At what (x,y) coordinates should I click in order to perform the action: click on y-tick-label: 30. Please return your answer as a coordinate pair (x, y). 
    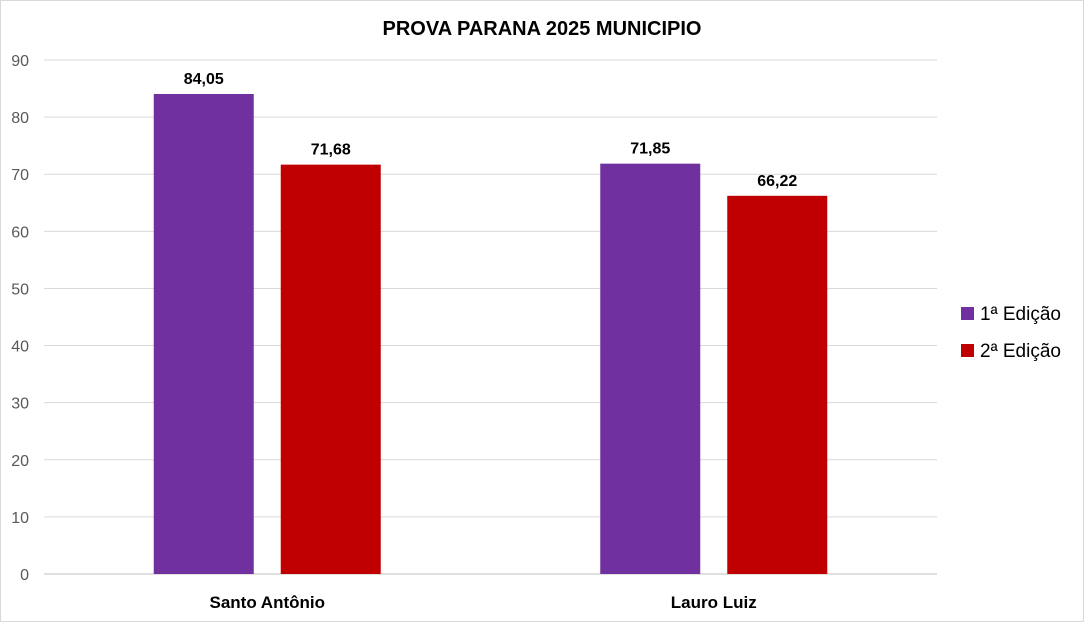
    Looking at the image, I should click on (20, 404).